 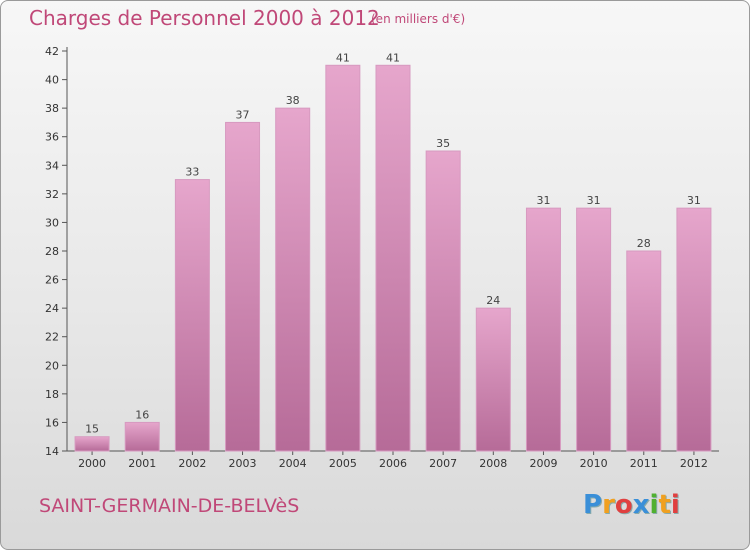 What do you see at coordinates (52, 222) in the screenshot?
I see `y-tick-label: 30` at bounding box center [52, 222].